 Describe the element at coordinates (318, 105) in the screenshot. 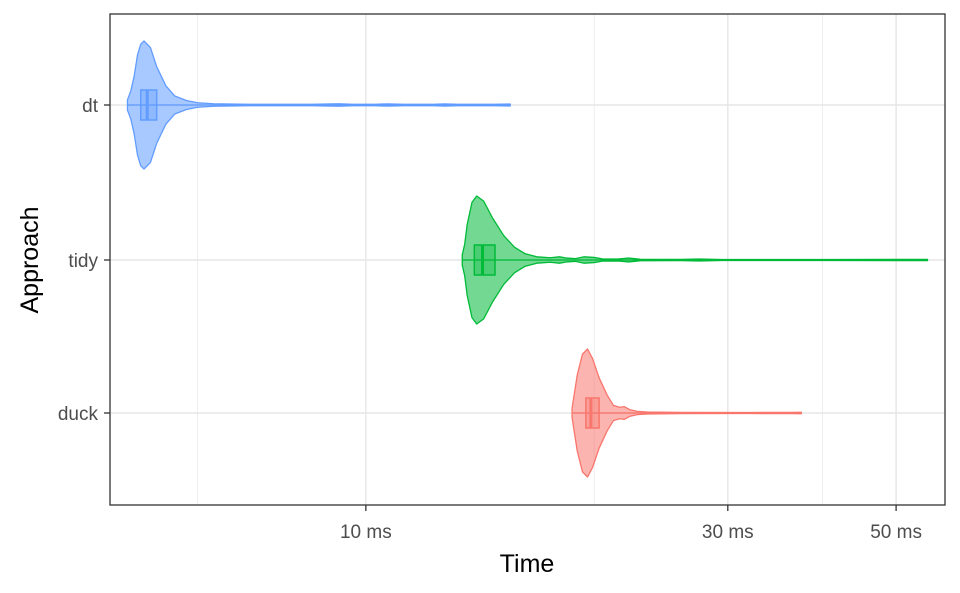

I see `violin-dt` at that location.